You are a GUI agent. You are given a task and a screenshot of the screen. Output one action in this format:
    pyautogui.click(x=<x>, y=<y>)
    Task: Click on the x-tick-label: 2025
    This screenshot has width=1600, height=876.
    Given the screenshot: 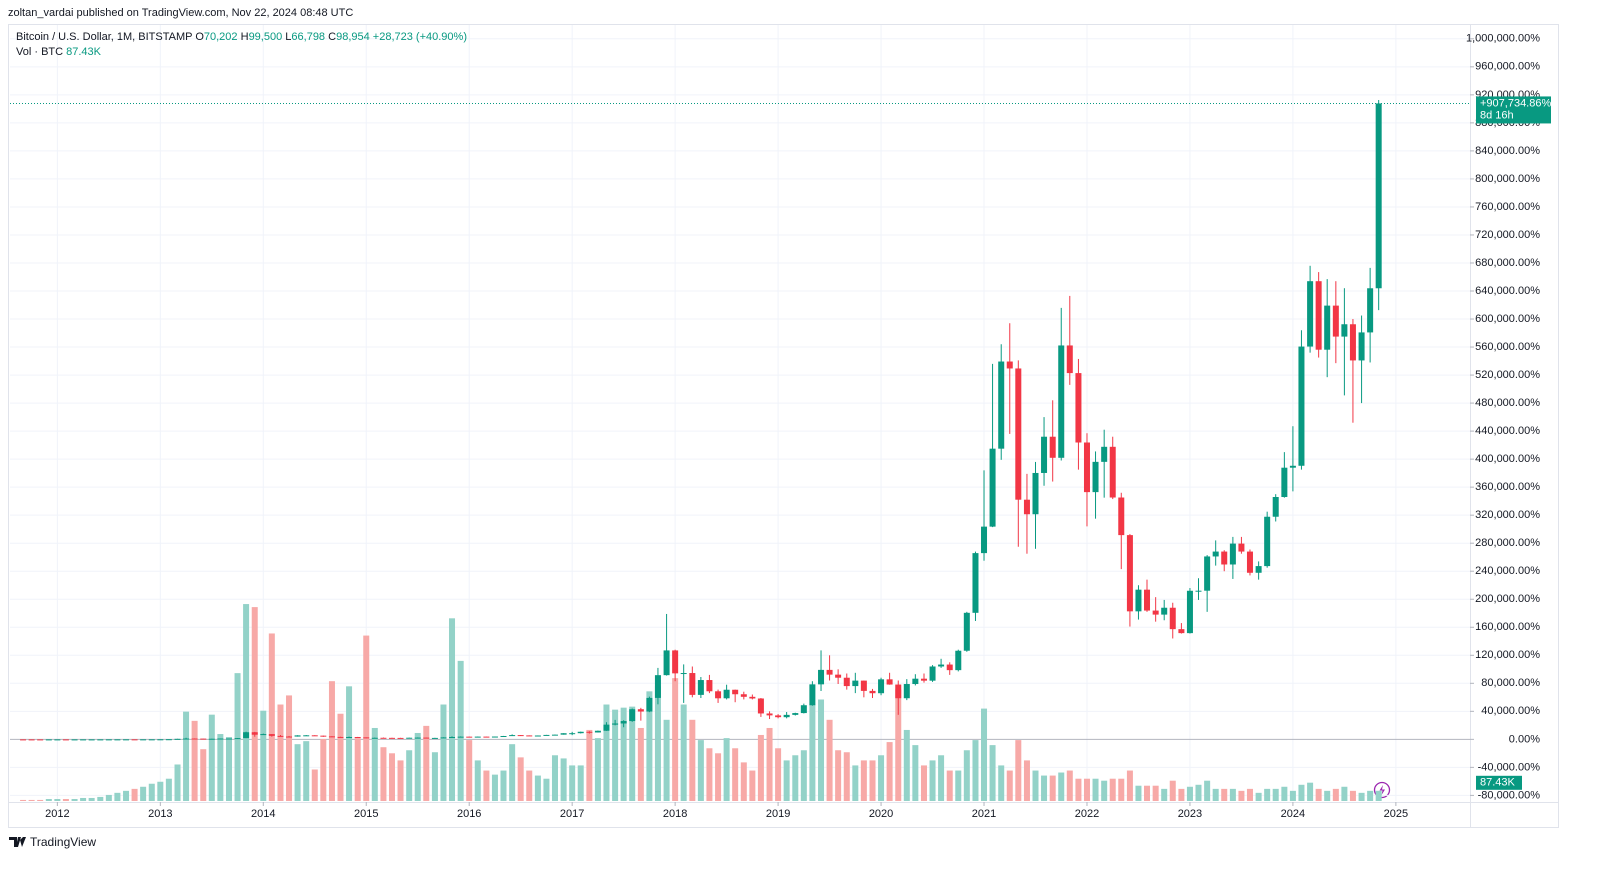 What is the action you would take?
    pyautogui.click(x=1396, y=814)
    